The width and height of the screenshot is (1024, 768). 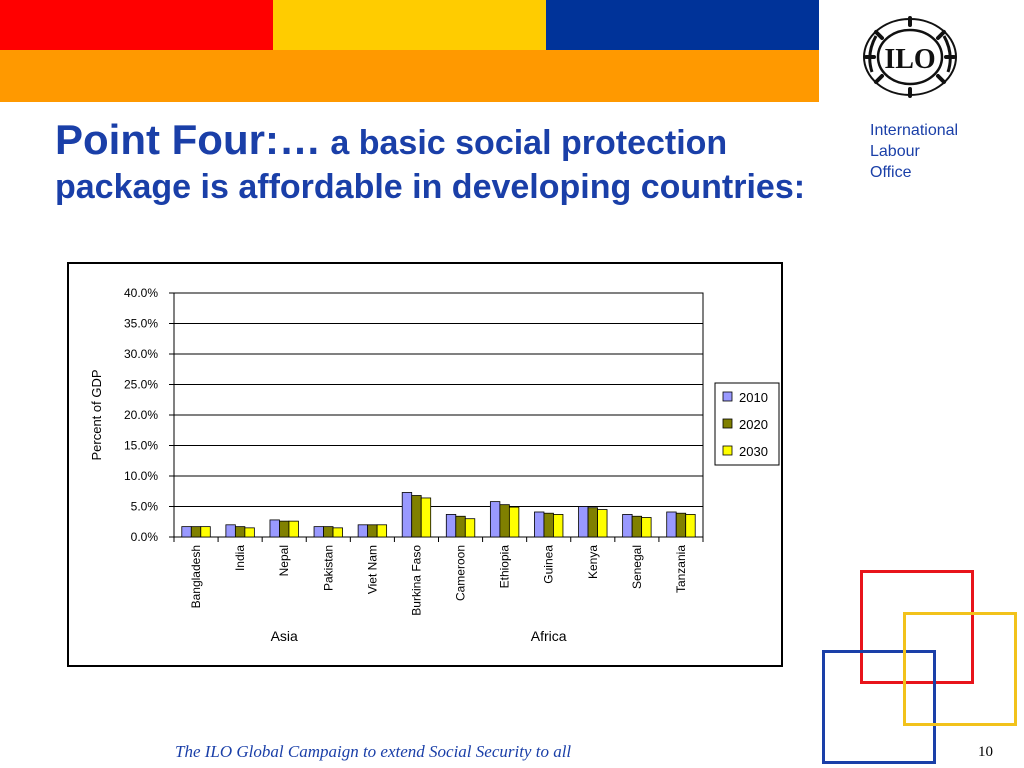 I want to click on band-red, so click(x=136, y=25).